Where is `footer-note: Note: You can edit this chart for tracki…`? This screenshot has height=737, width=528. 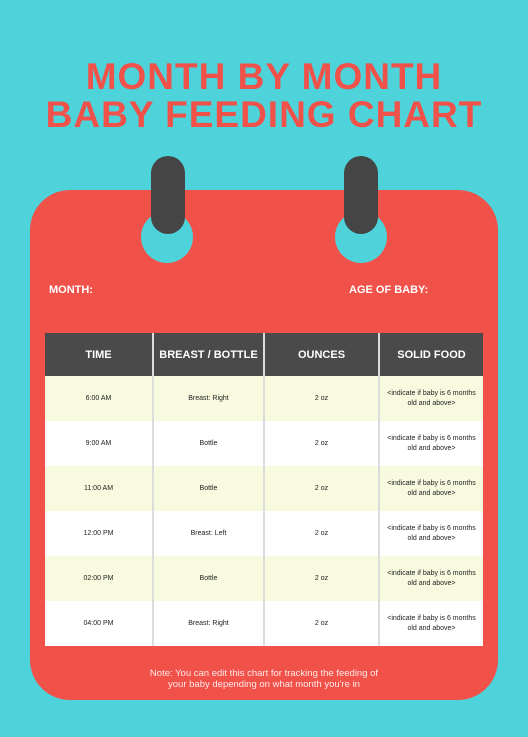 footer-note: Note: You can edit this chart for tracki… is located at coordinates (264, 679).